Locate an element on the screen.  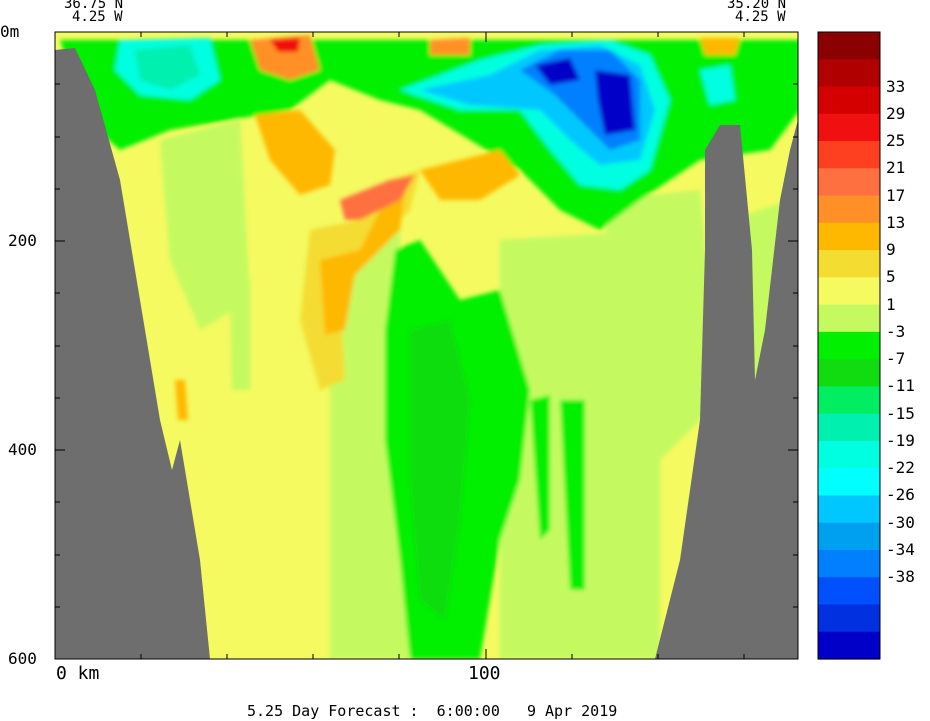
colorbar is located at coordinates (849, 346).